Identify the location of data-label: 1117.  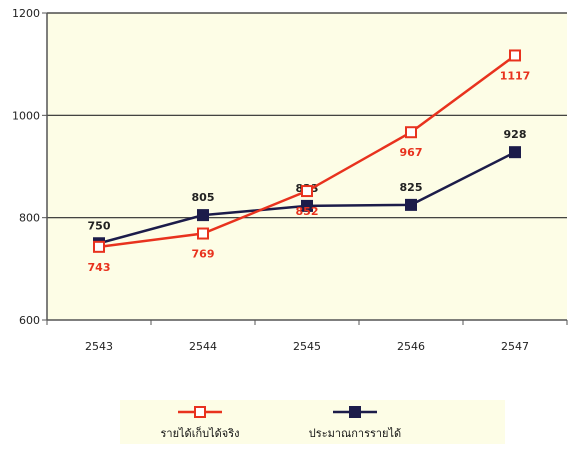
(515, 75).